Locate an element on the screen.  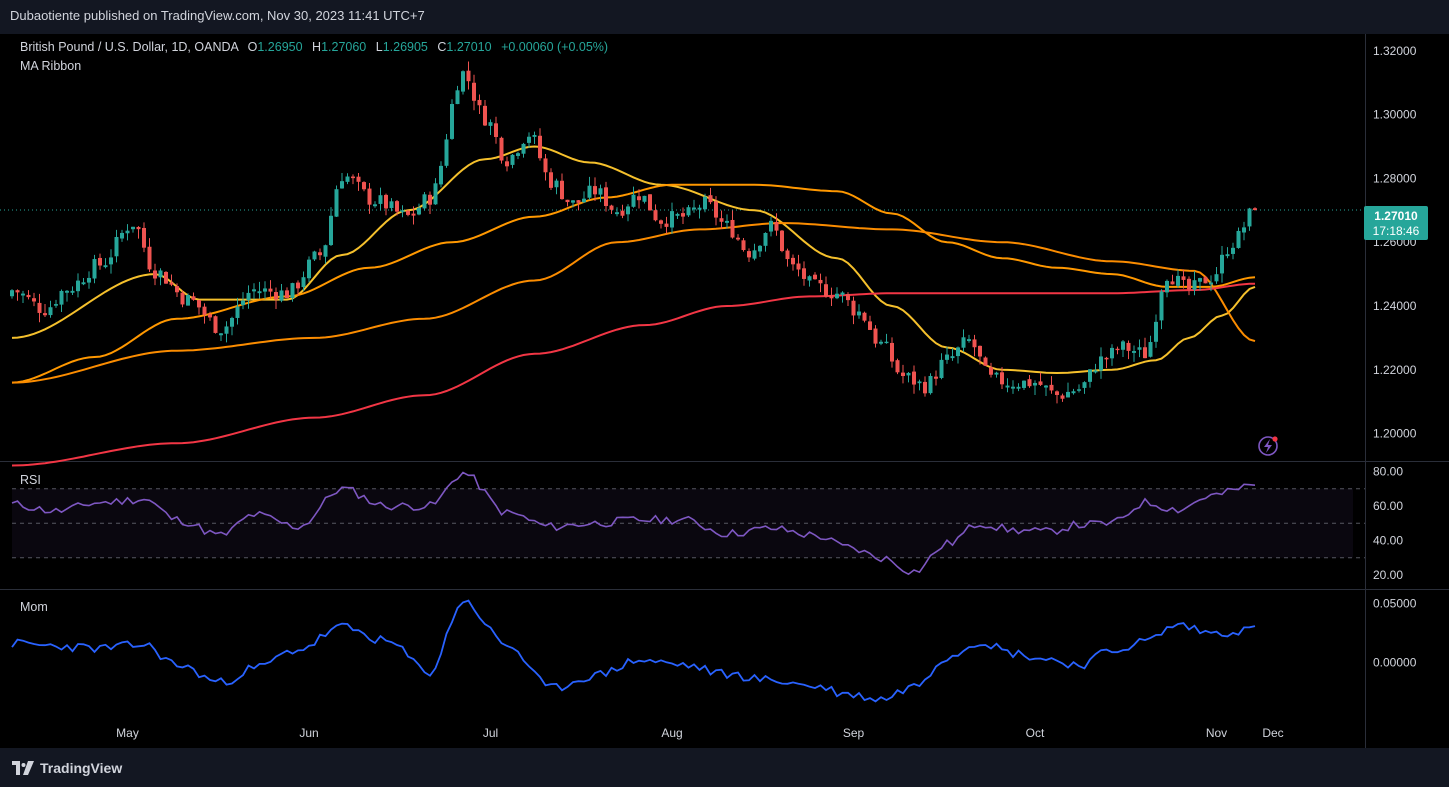
price-tick-label: 1.20000 is located at coordinates (1395, 434).